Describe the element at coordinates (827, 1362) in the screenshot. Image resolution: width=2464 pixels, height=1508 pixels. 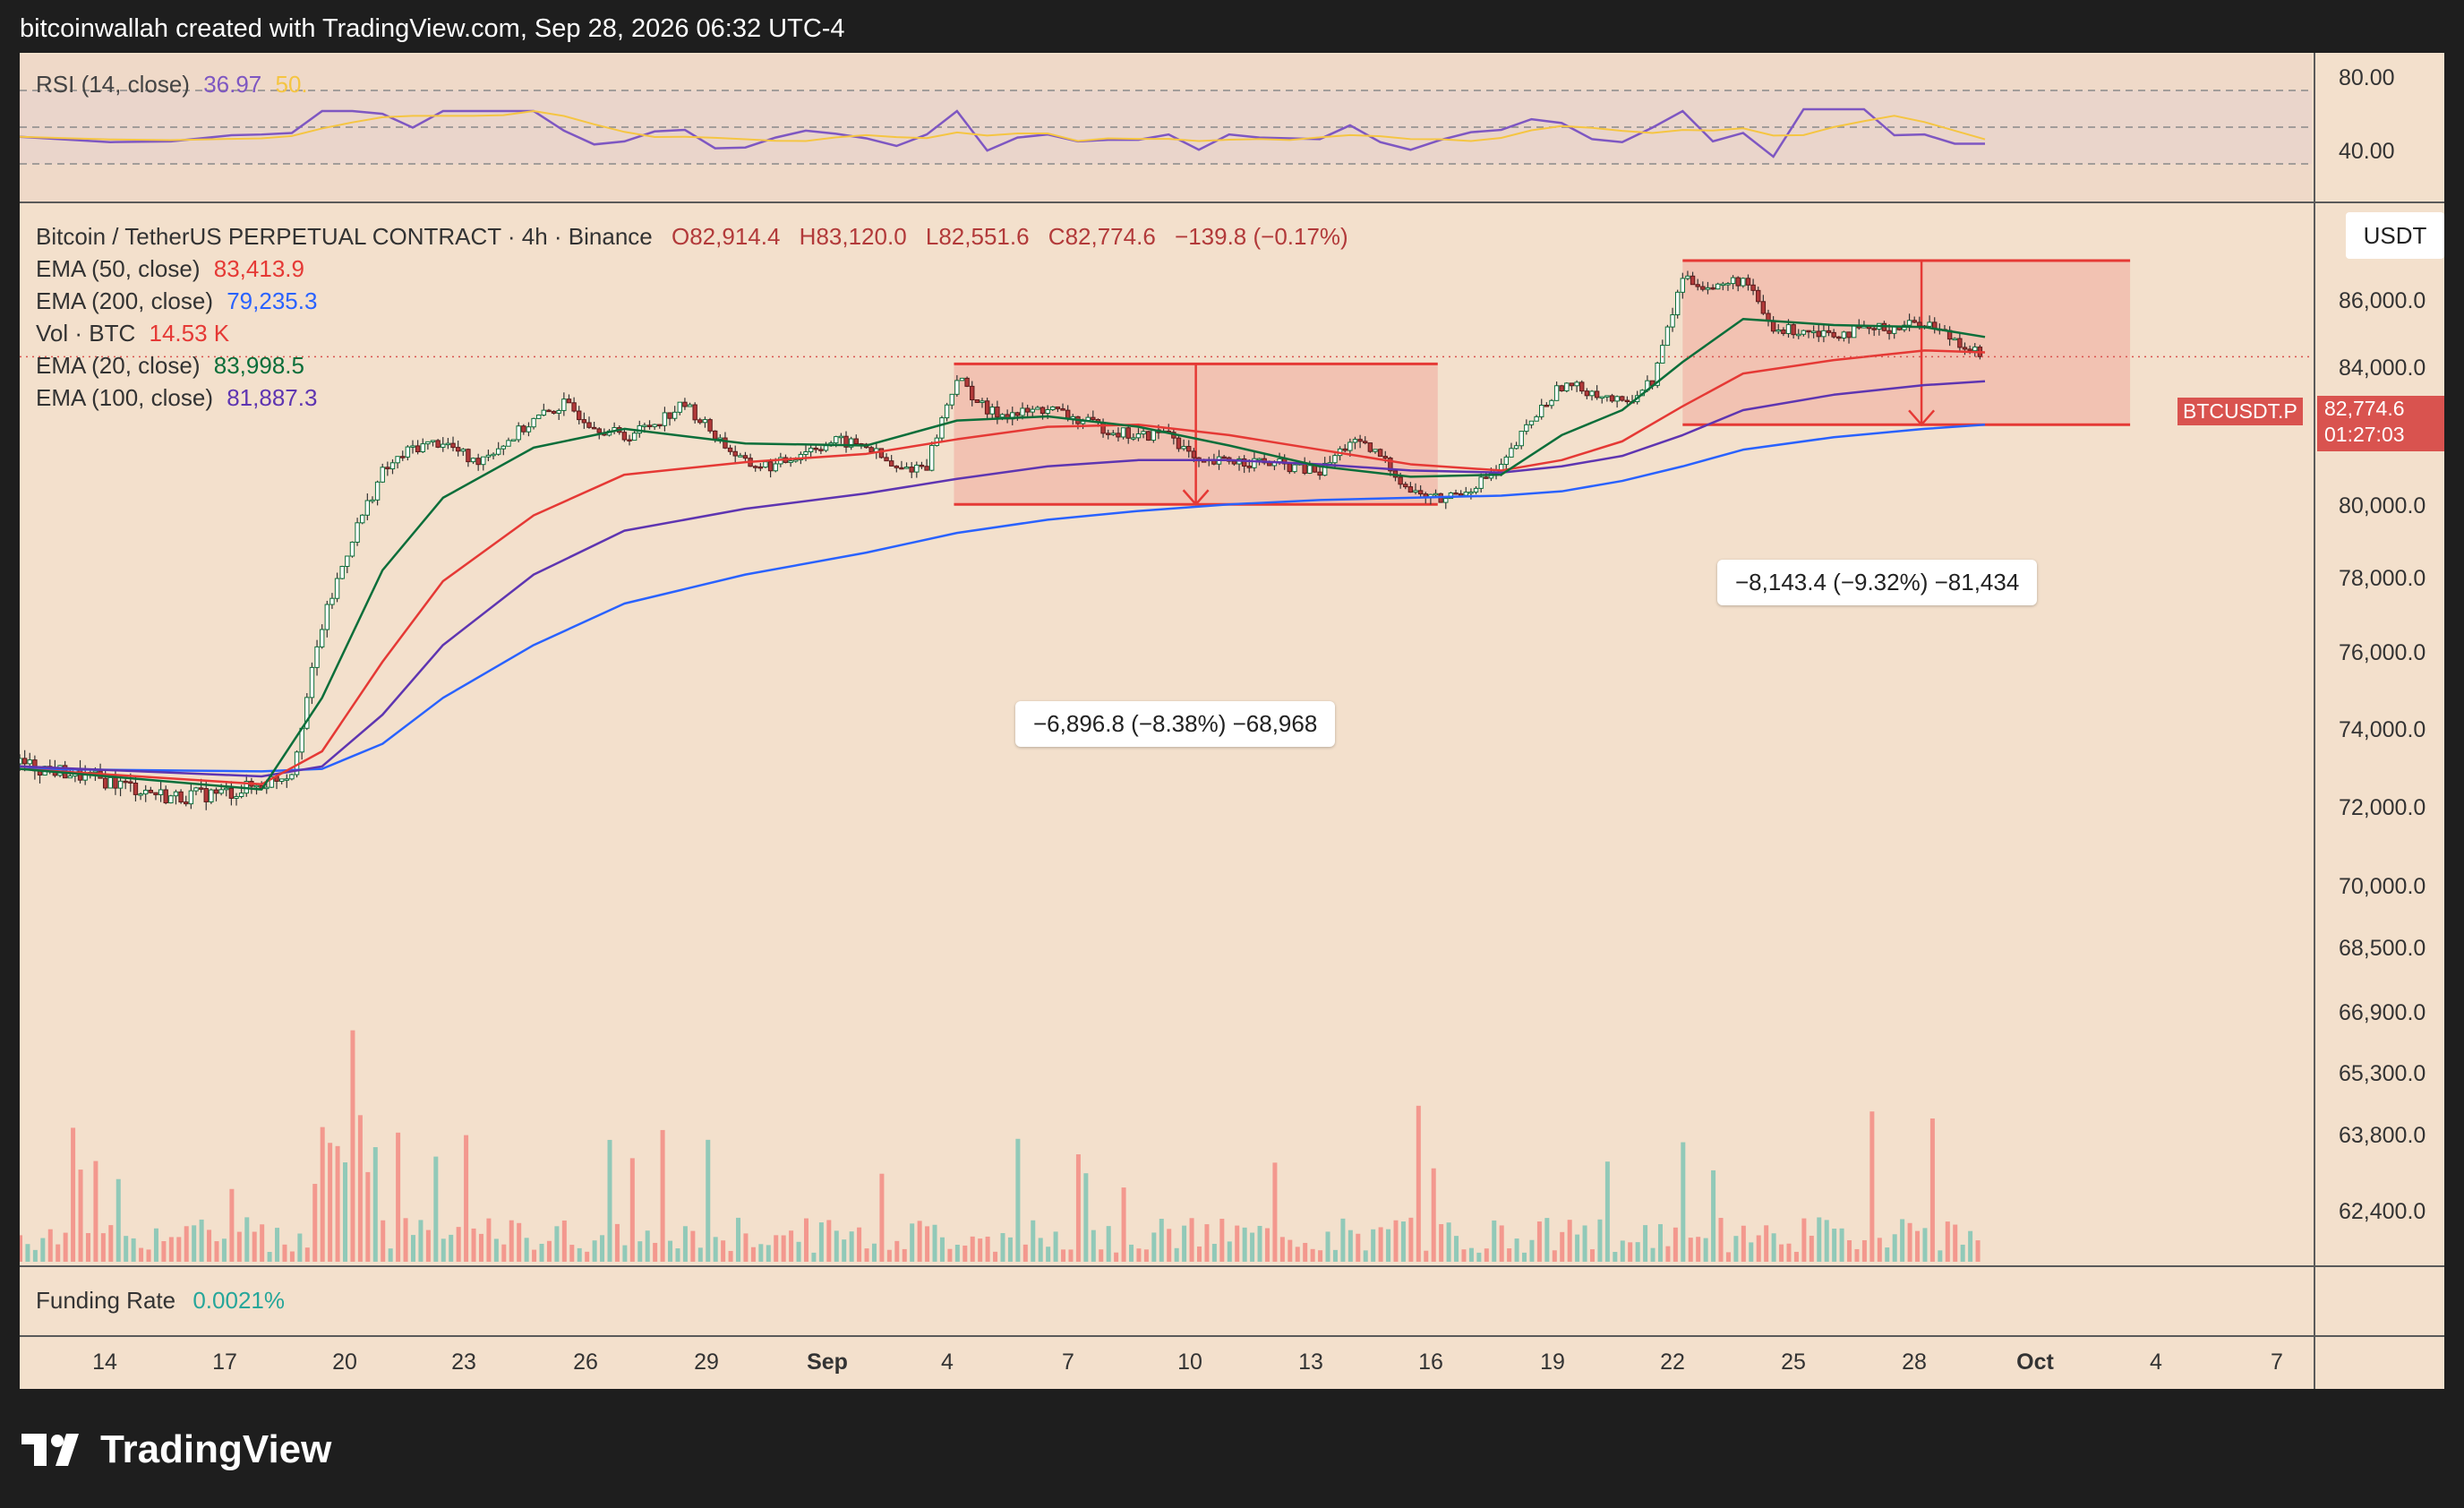
I see `time-tick: Sep` at that location.